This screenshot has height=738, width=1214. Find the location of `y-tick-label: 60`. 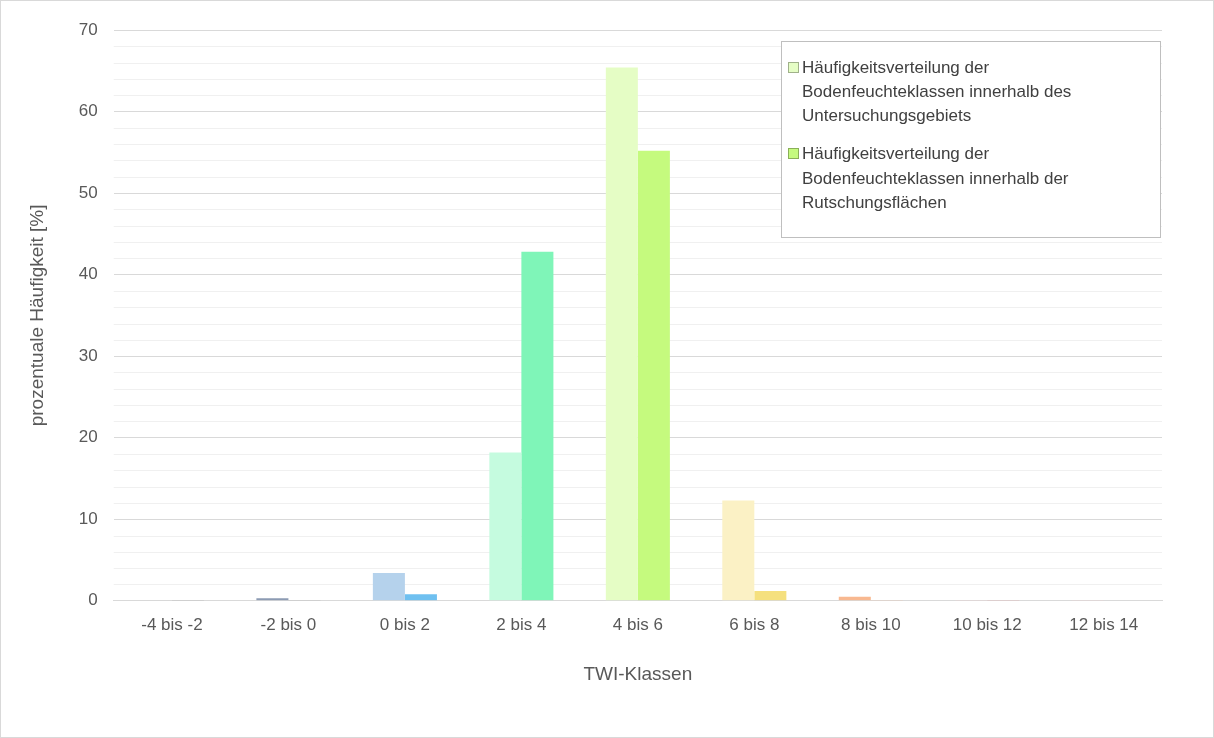

y-tick-label: 60 is located at coordinates (88, 111).